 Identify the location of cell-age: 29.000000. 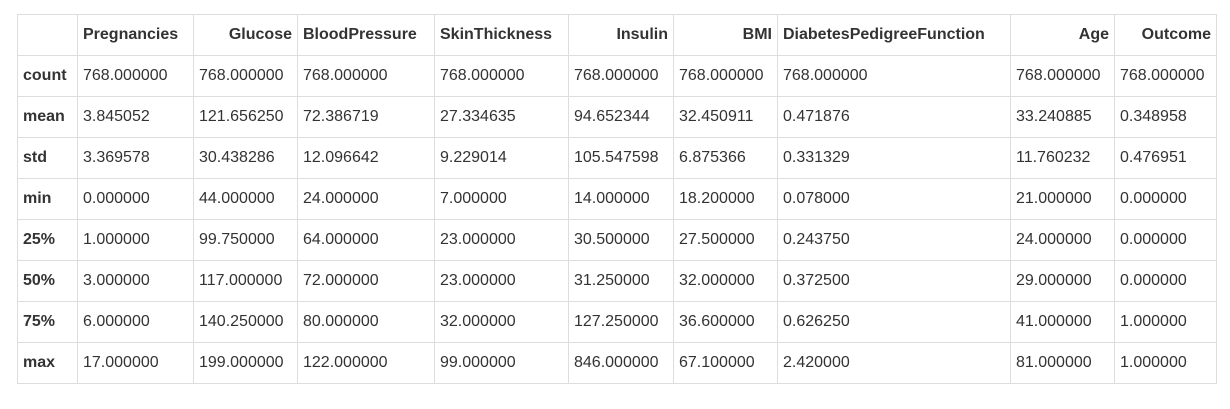
(1062, 281).